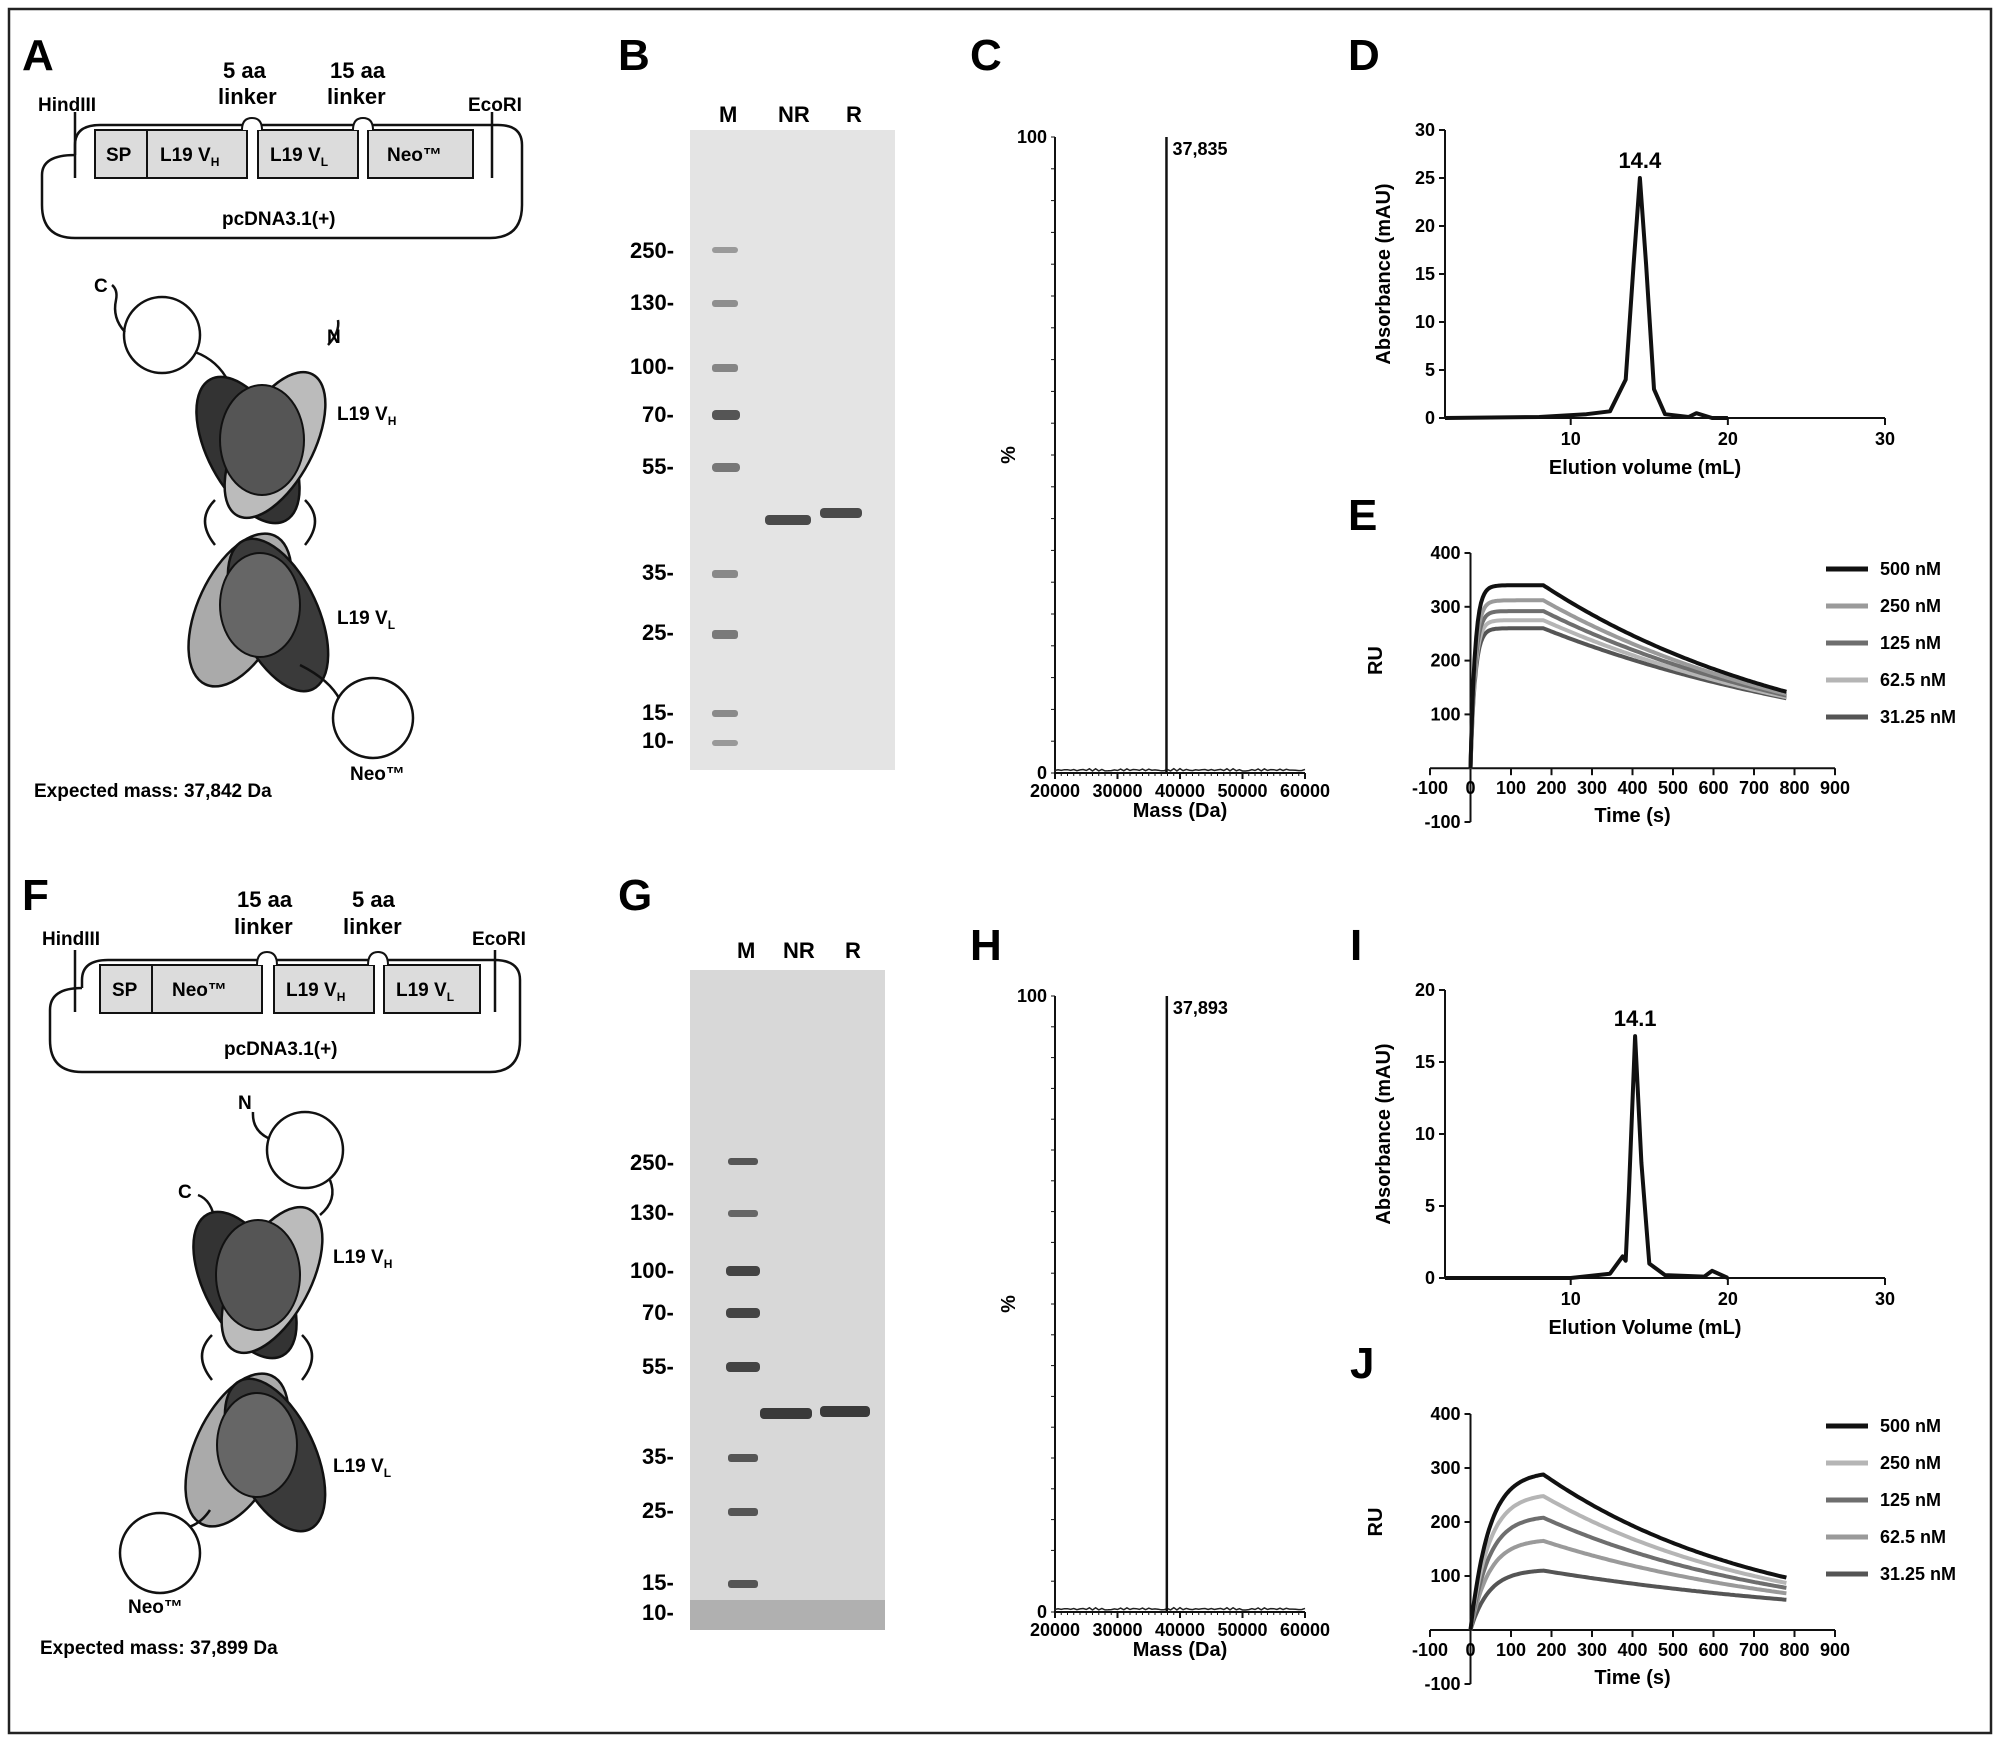 The height and width of the screenshot is (1742, 2000). What do you see at coordinates (1445, 714) in the screenshot?
I see `y-tick-label-E: 100` at bounding box center [1445, 714].